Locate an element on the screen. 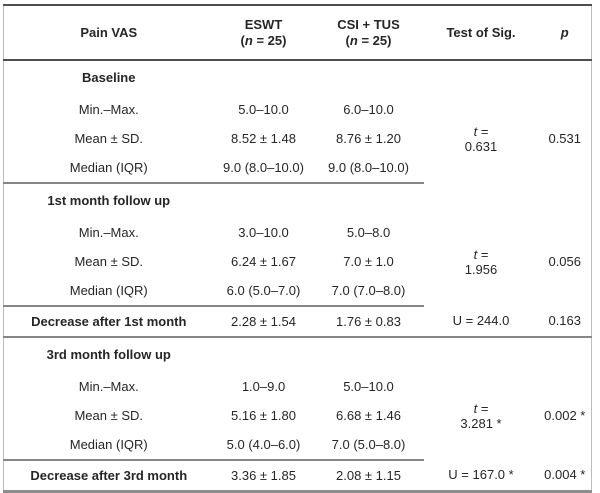  month3-median-csi: 7.0 (5.0–8.0) is located at coordinates (368, 445).